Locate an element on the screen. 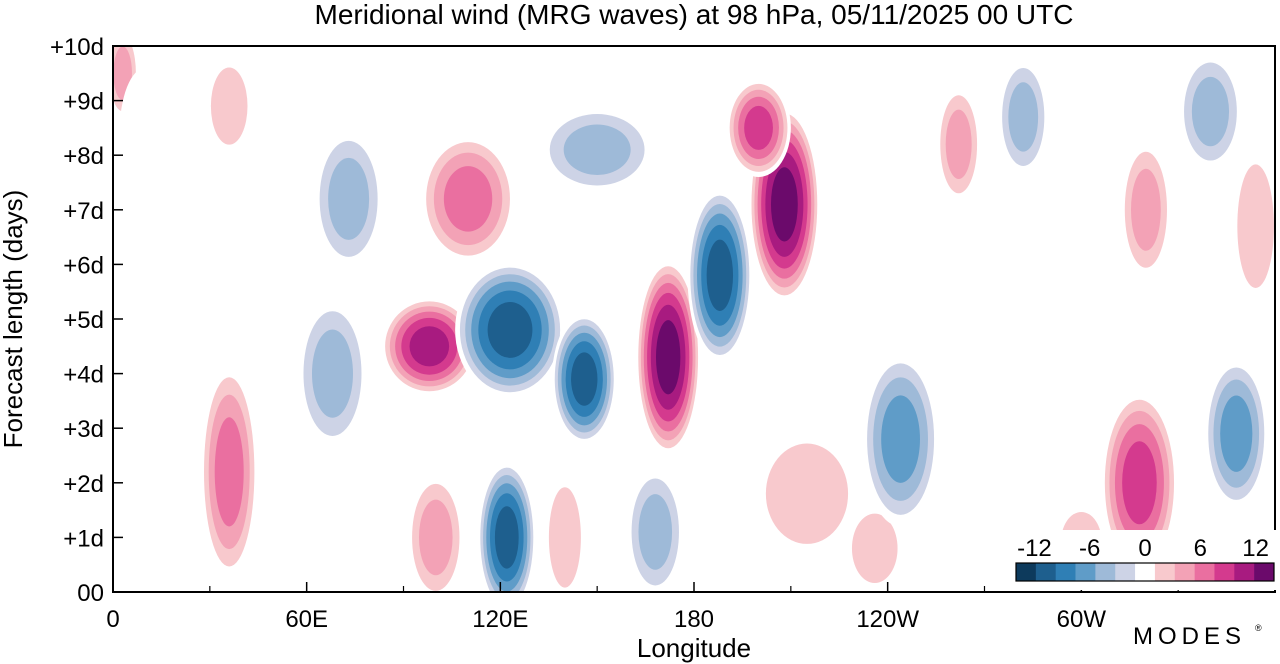 The image size is (1280, 664). y-axis-label: Forecast length (days) is located at coordinates (14, 319).